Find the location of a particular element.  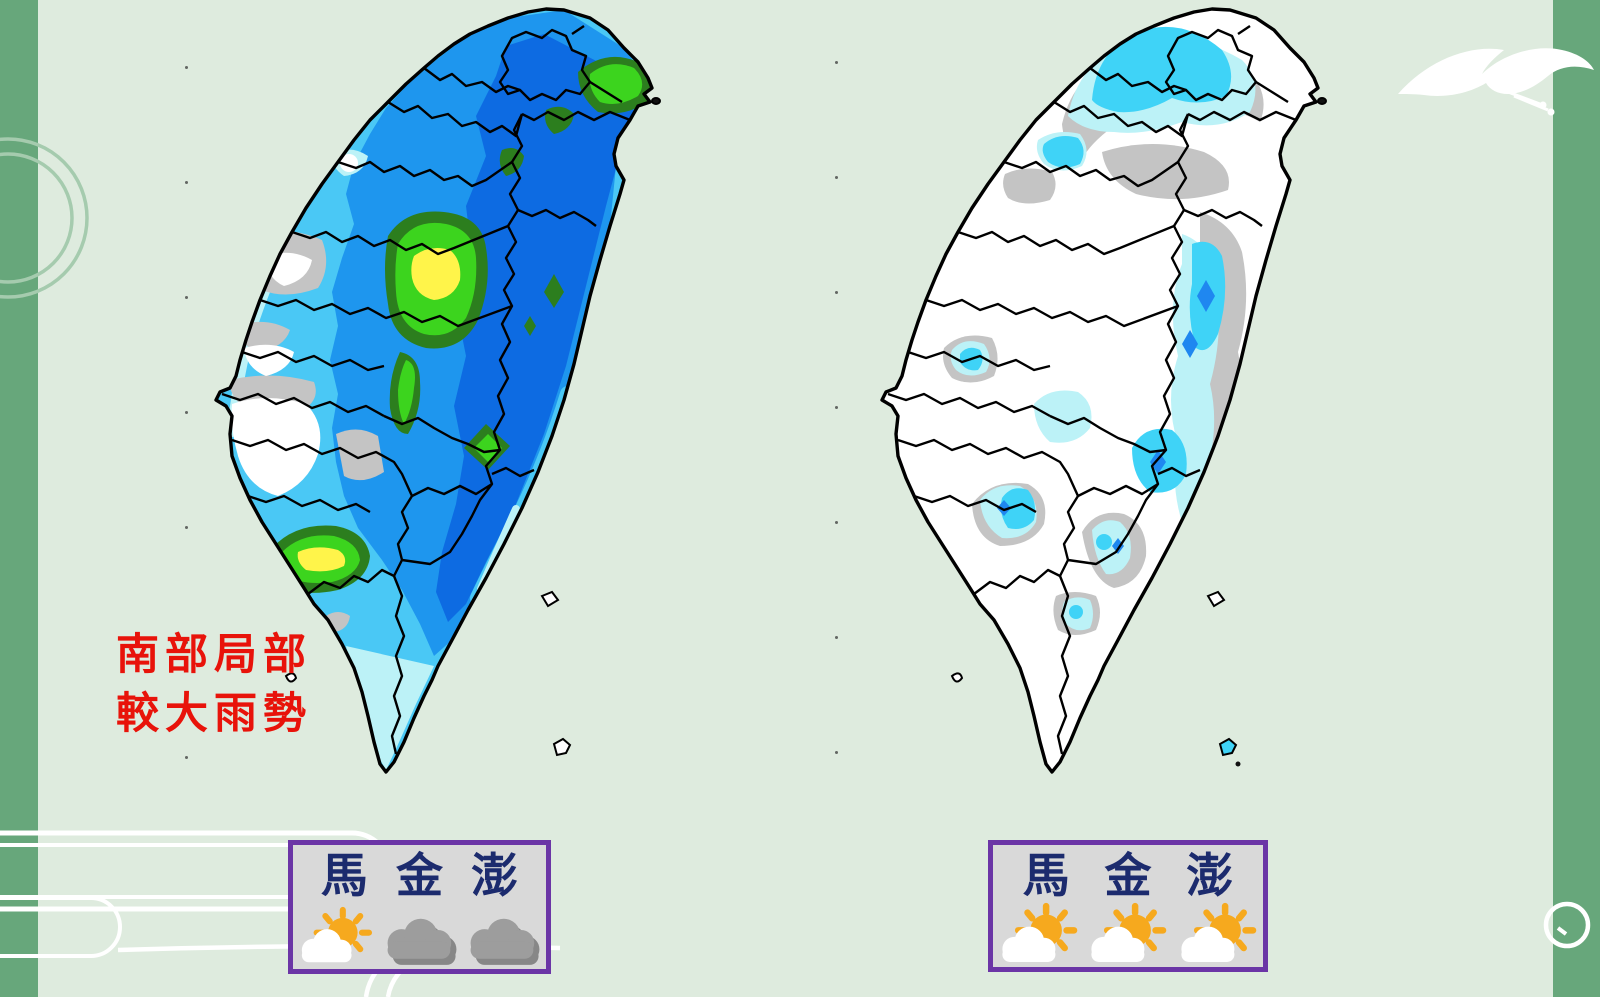

islands-forecast-box-left: 馬 金 澎 is located at coordinates (419, 907).